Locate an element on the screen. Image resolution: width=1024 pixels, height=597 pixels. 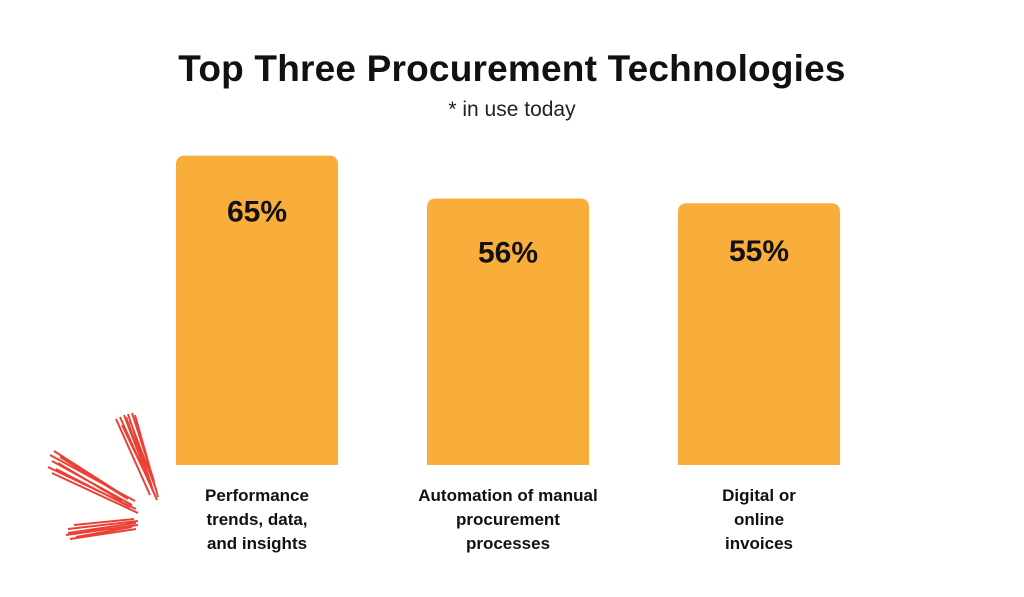
burst-decoration-icon is located at coordinates (103, 476).